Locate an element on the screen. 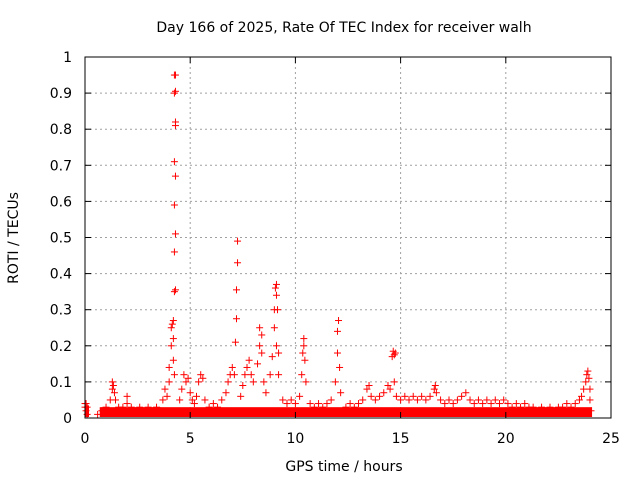  noise-band is located at coordinates (346, 412).